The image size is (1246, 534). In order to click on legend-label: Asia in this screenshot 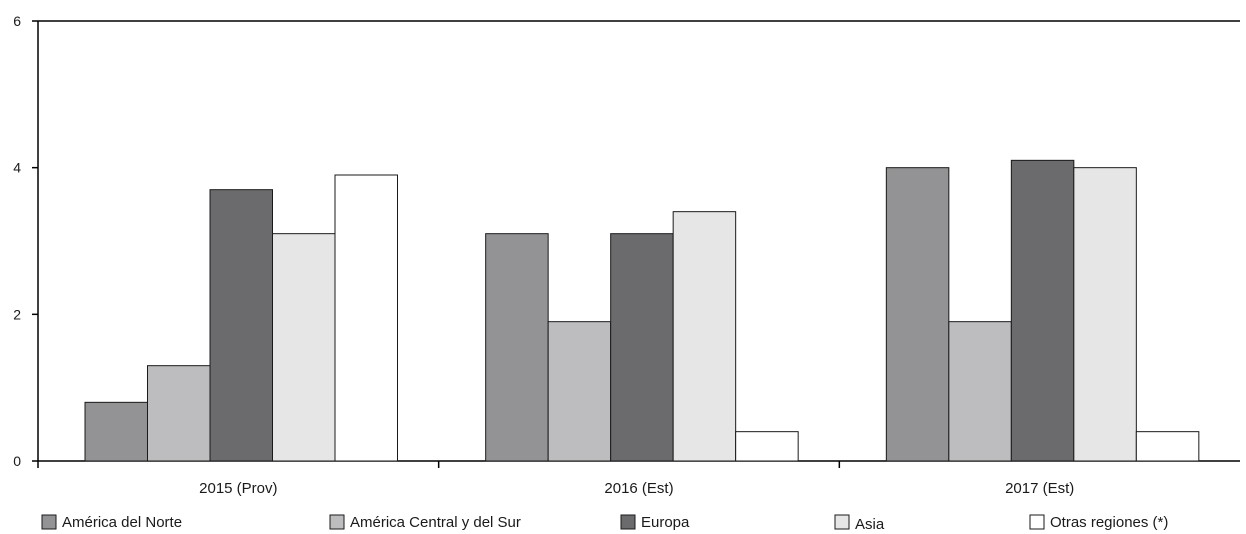, I will do `click(870, 524)`.